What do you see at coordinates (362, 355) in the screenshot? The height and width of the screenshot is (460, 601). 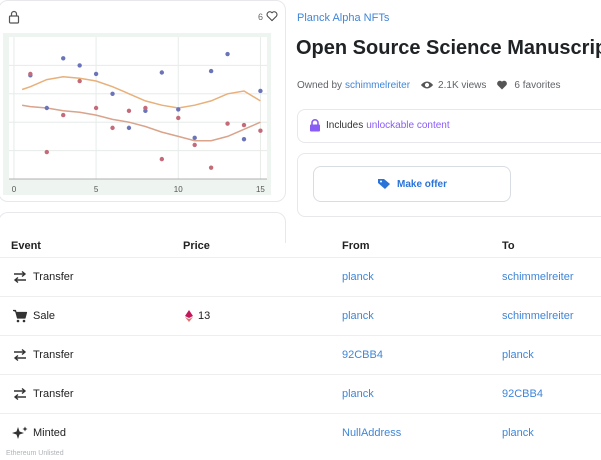 I see `from-link: 92CBB4` at bounding box center [362, 355].